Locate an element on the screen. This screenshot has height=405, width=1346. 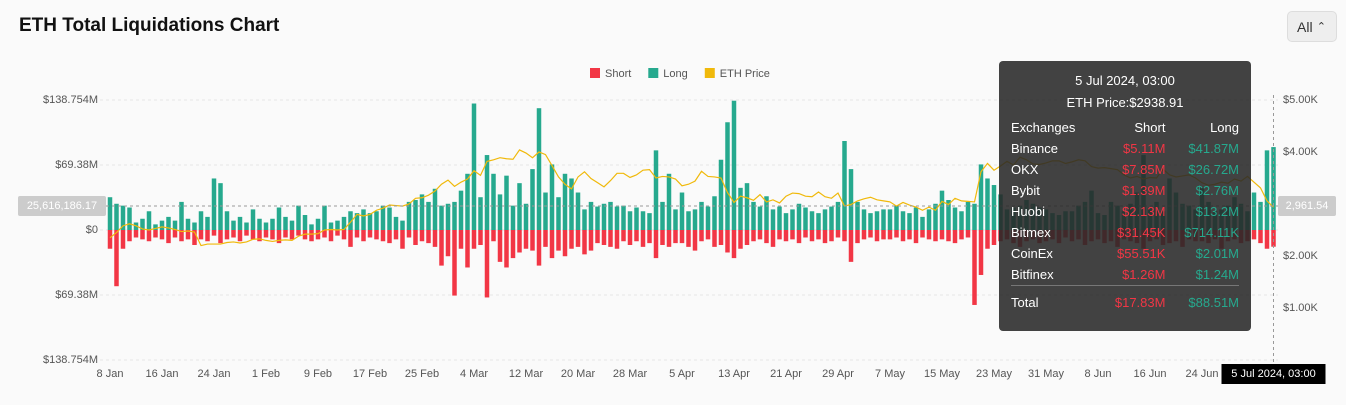
y-tick-label: $0 is located at coordinates (92, 230).